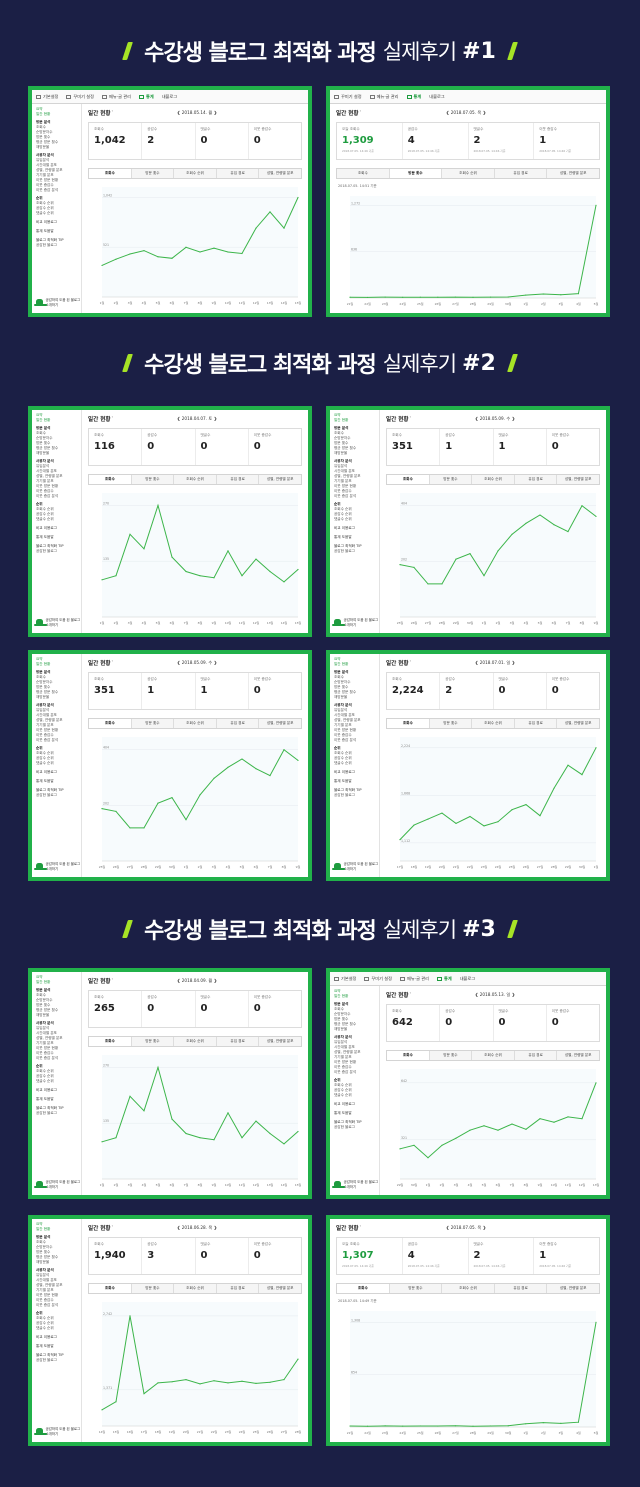  What do you see at coordinates (50, 1108) in the screenshot?
I see `sidebar-item-s23: 블로그 최적화 TIP` at bounding box center [50, 1108].